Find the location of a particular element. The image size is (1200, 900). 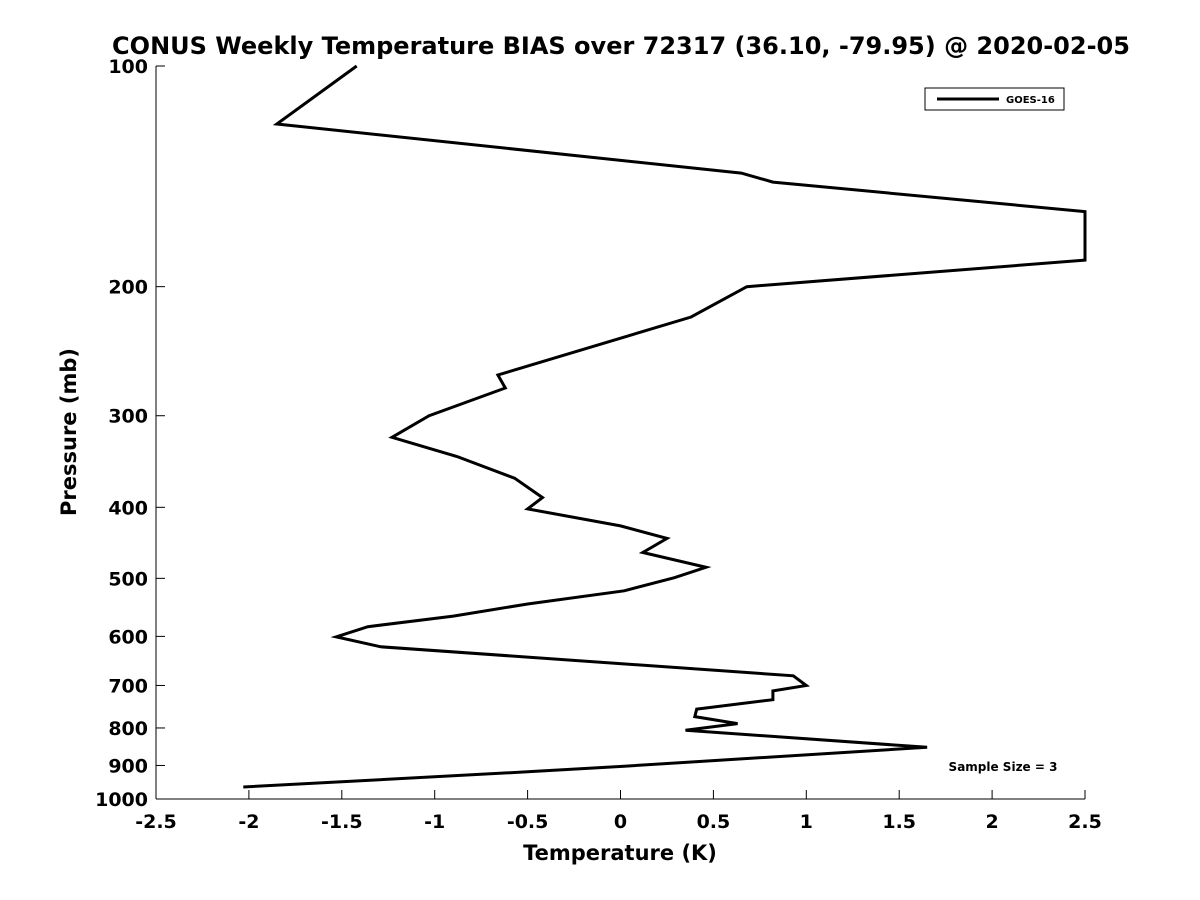

y-tick-label: 1000 is located at coordinates (121, 800).